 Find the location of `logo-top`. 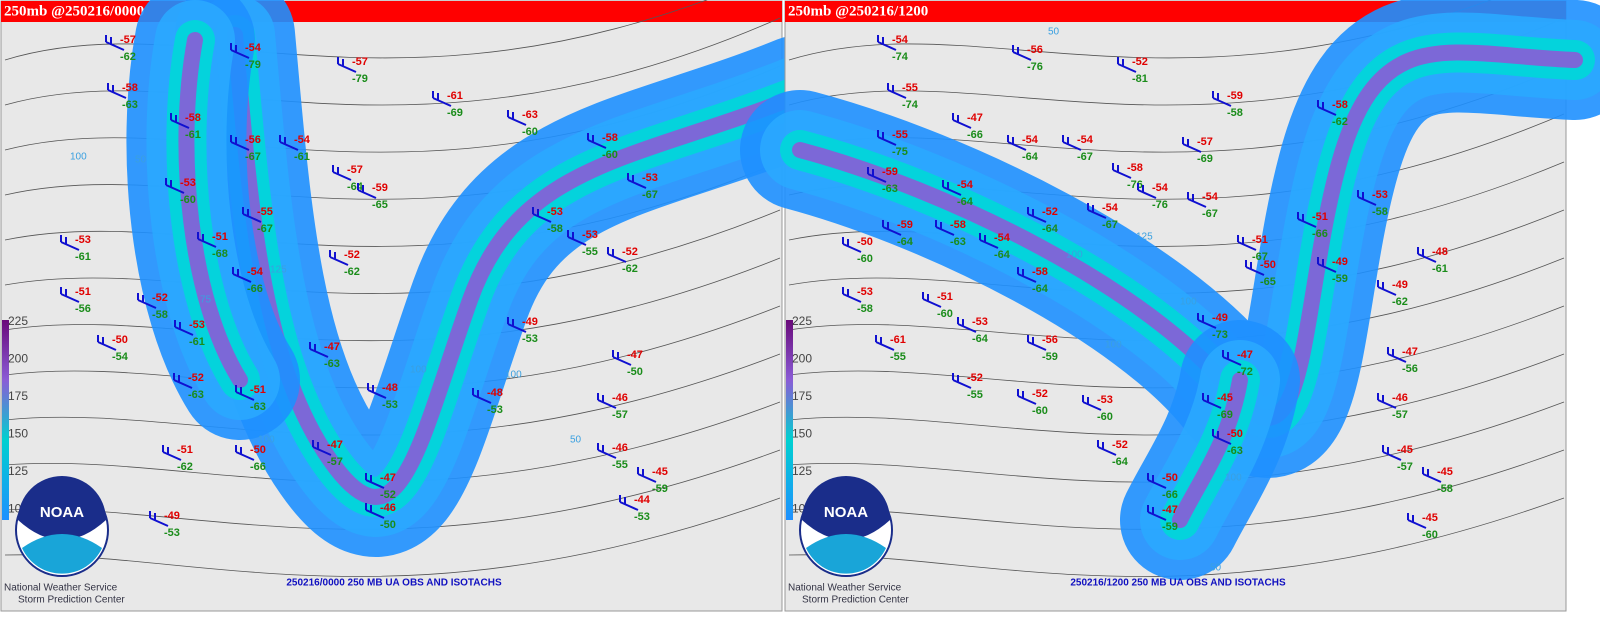

logo-top is located at coordinates (846, 508).